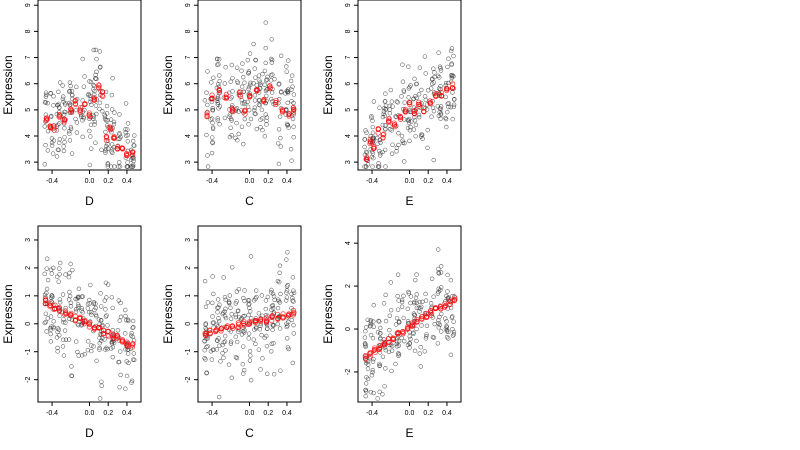 The image size is (800, 450). I want to click on panel-2: -0.4 0.0 0.2 0.4 3 4 5 6 7 8 9 C Expression, so click(231, 104).